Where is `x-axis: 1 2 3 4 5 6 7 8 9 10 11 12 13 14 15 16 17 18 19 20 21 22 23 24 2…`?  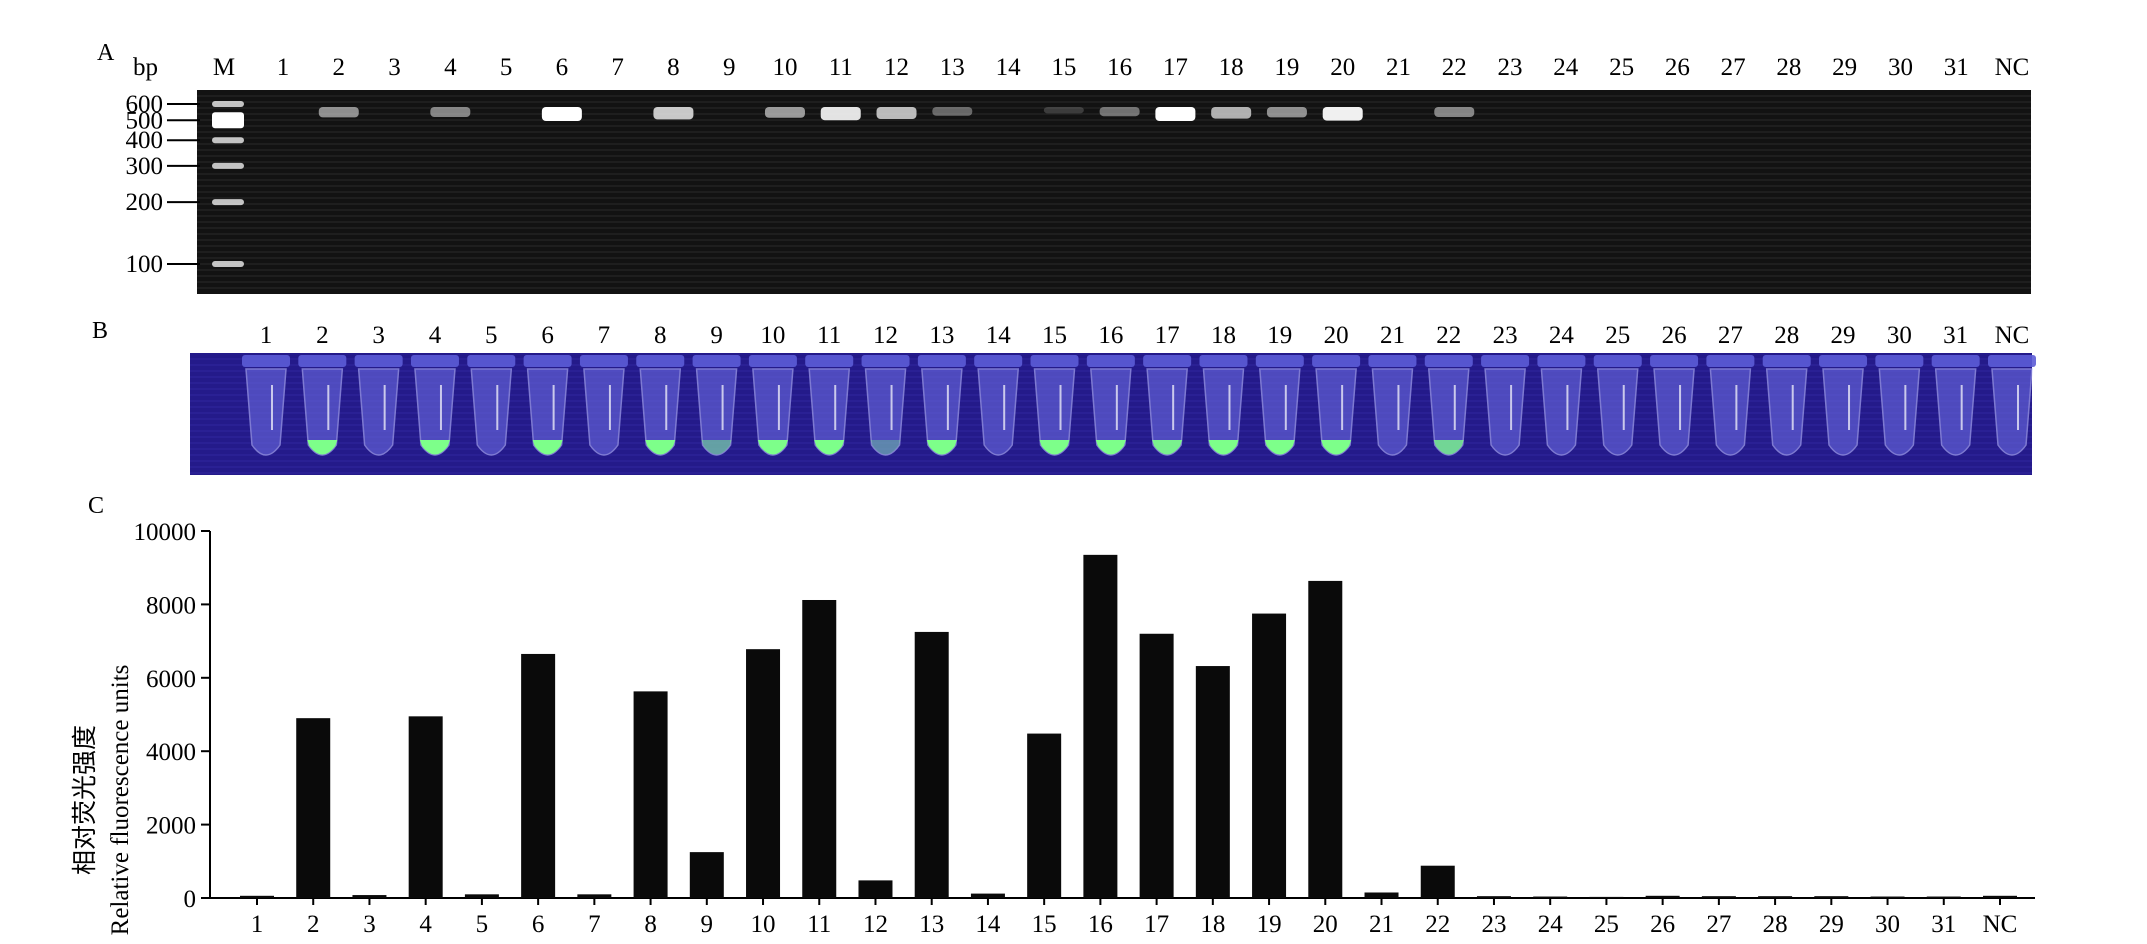
x-axis: 1 2 3 4 5 6 7 8 9 10 11 12 13 14 15 16 17 18 19 20 21 22 23 24 2… is located at coordinates (1122, 917).